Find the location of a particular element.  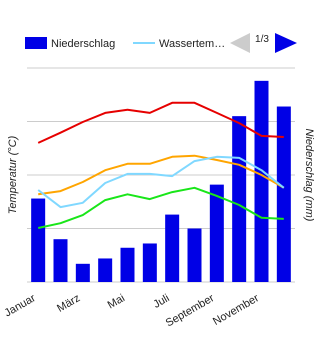

y2-axis-title: Niederschlag (mm) is located at coordinates (309, 175).